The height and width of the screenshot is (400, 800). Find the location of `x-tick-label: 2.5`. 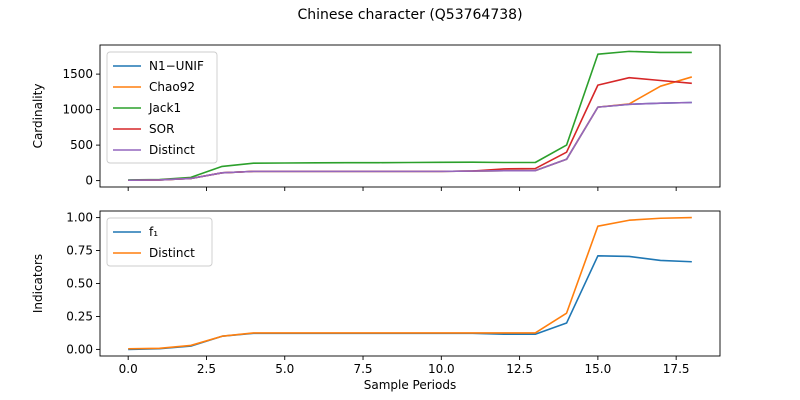

x-tick-label: 2.5 is located at coordinates (206, 369).